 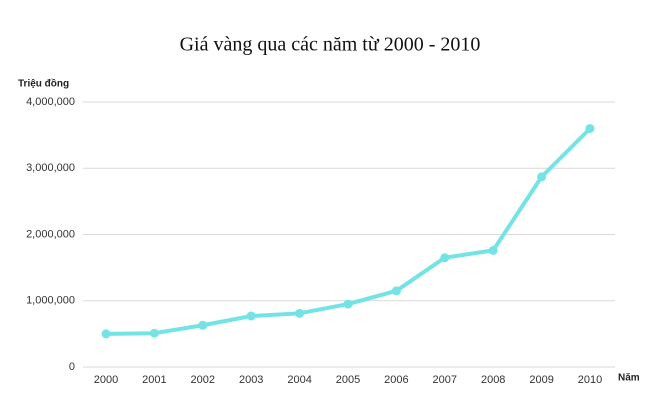 What do you see at coordinates (50, 301) in the screenshot?
I see `y-tick-label: 1,000,000` at bounding box center [50, 301].